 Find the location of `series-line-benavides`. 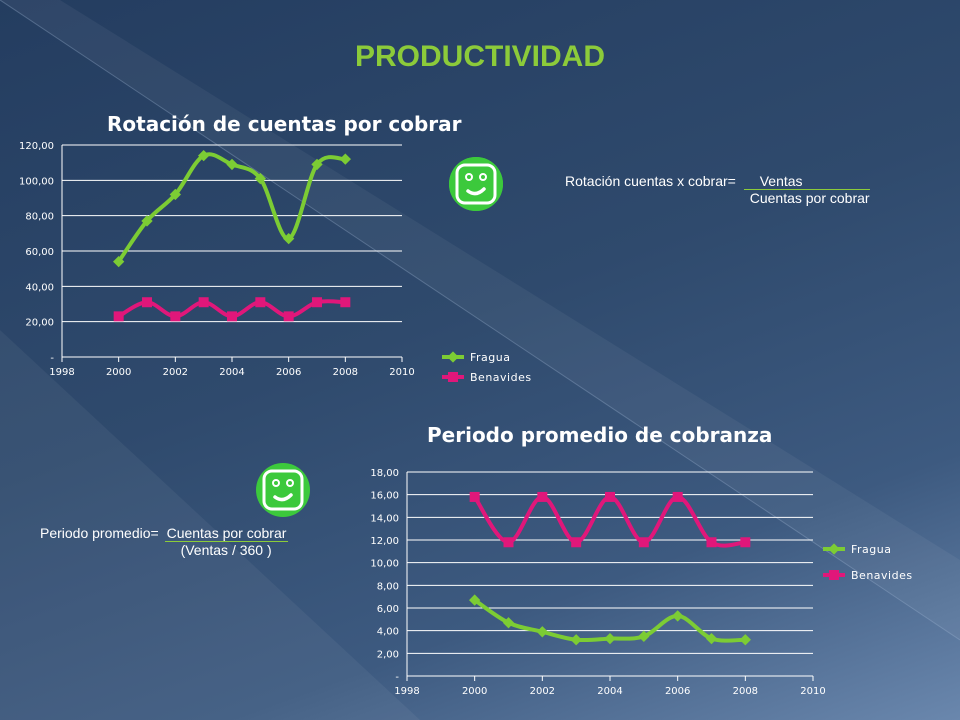

series-line-benavides is located at coordinates (609, 521).